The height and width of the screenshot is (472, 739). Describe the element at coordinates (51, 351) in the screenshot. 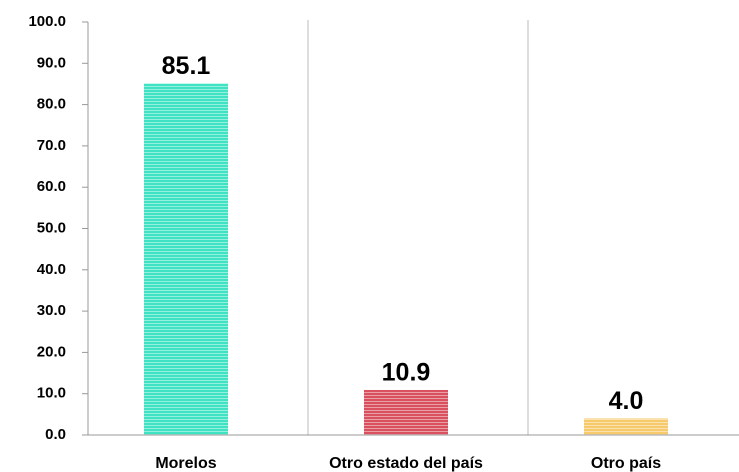

I see `y-tick-label: 20.0` at that location.